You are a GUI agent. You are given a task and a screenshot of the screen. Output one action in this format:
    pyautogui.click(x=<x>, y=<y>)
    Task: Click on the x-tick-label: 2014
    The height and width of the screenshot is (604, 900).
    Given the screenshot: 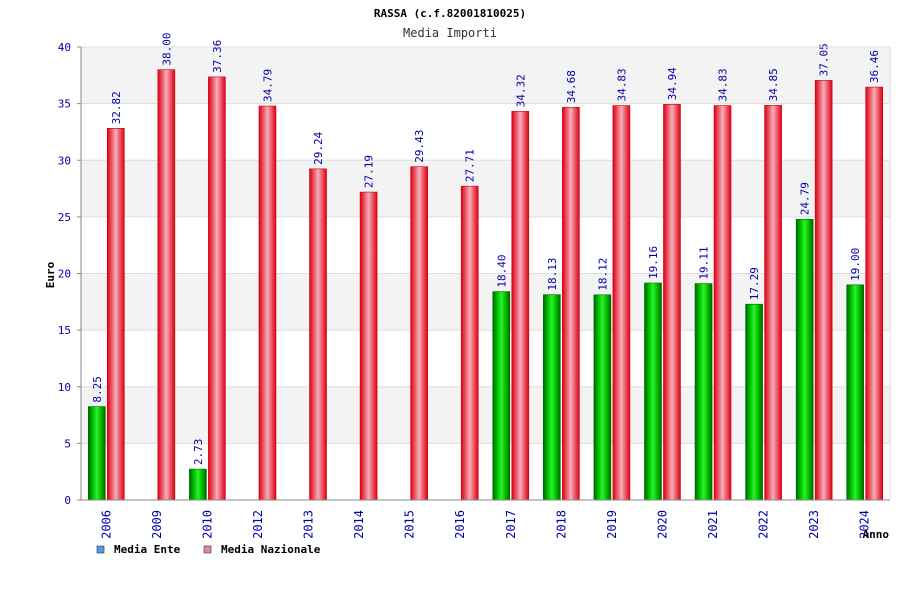 What is the action you would take?
    pyautogui.click(x=359, y=524)
    